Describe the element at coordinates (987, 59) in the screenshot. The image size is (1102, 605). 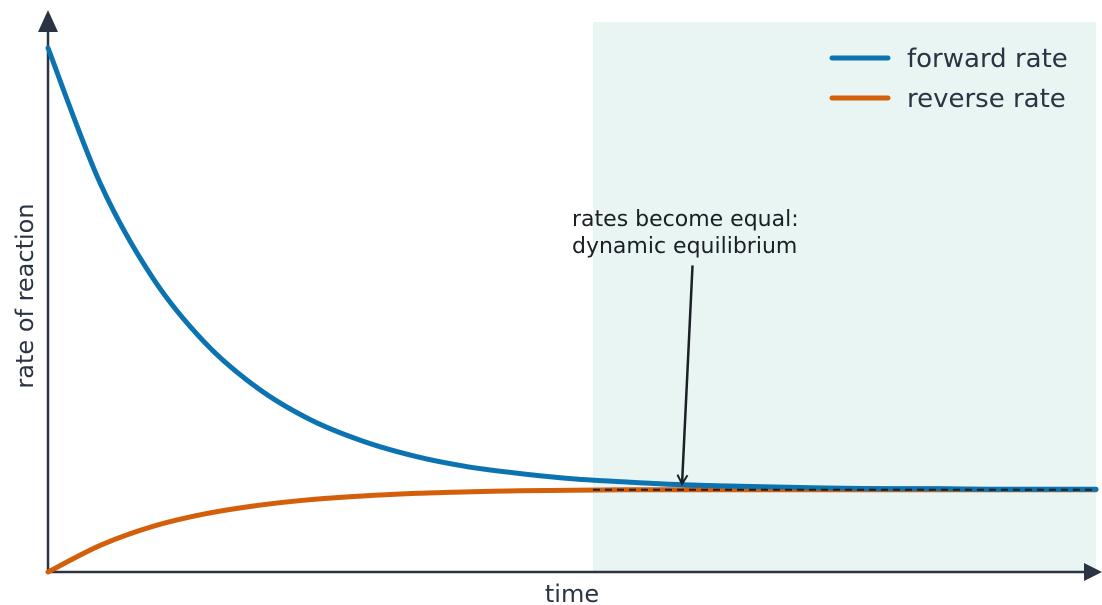
I see `legend-label-forward-rate: forward rate` at that location.